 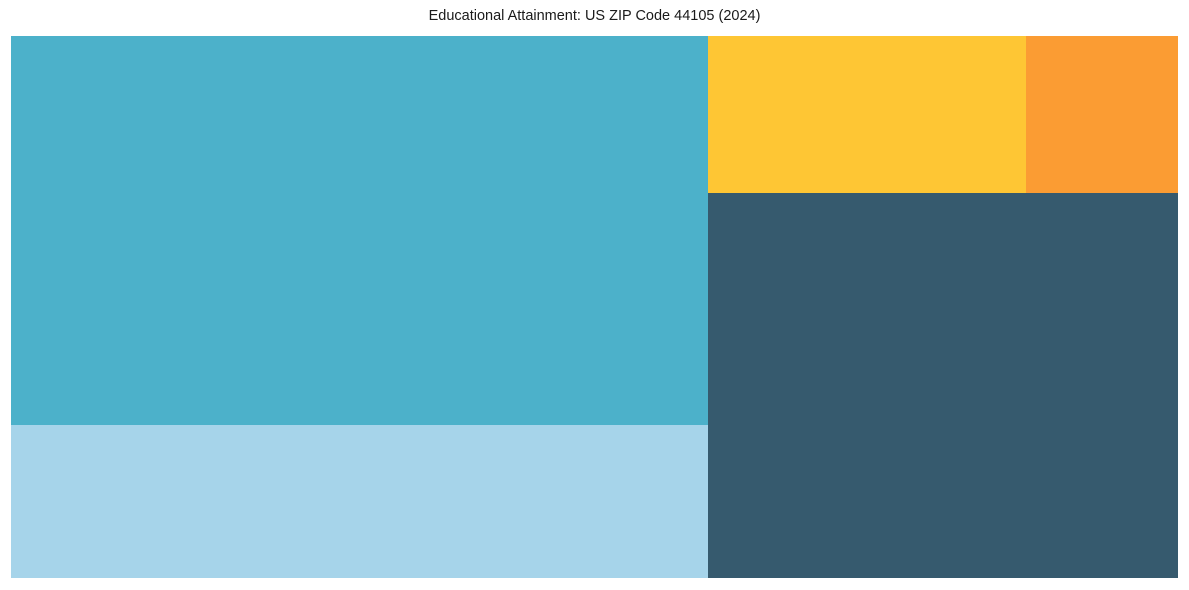 What do you see at coordinates (359, 432) in the screenshot?
I see `treemap-tile-label: Some college, no degree` at bounding box center [359, 432].